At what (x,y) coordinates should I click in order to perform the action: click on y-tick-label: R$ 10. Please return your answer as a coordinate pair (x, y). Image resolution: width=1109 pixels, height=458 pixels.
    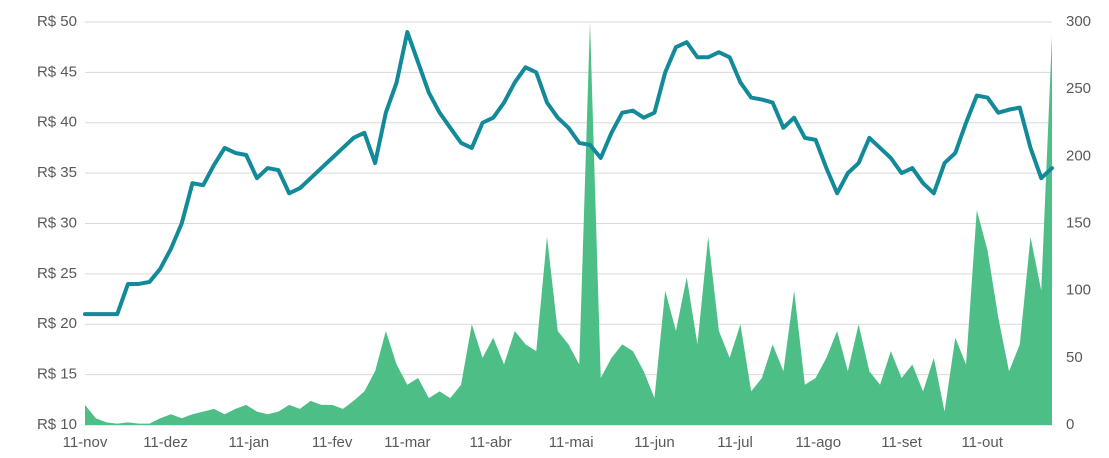
    Looking at the image, I should click on (57, 424).